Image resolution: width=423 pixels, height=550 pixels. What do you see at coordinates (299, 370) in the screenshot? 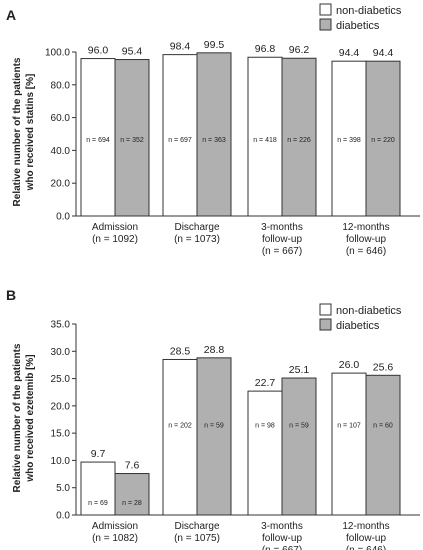
I see `bar-value-label: 25.1` at bounding box center [299, 370].